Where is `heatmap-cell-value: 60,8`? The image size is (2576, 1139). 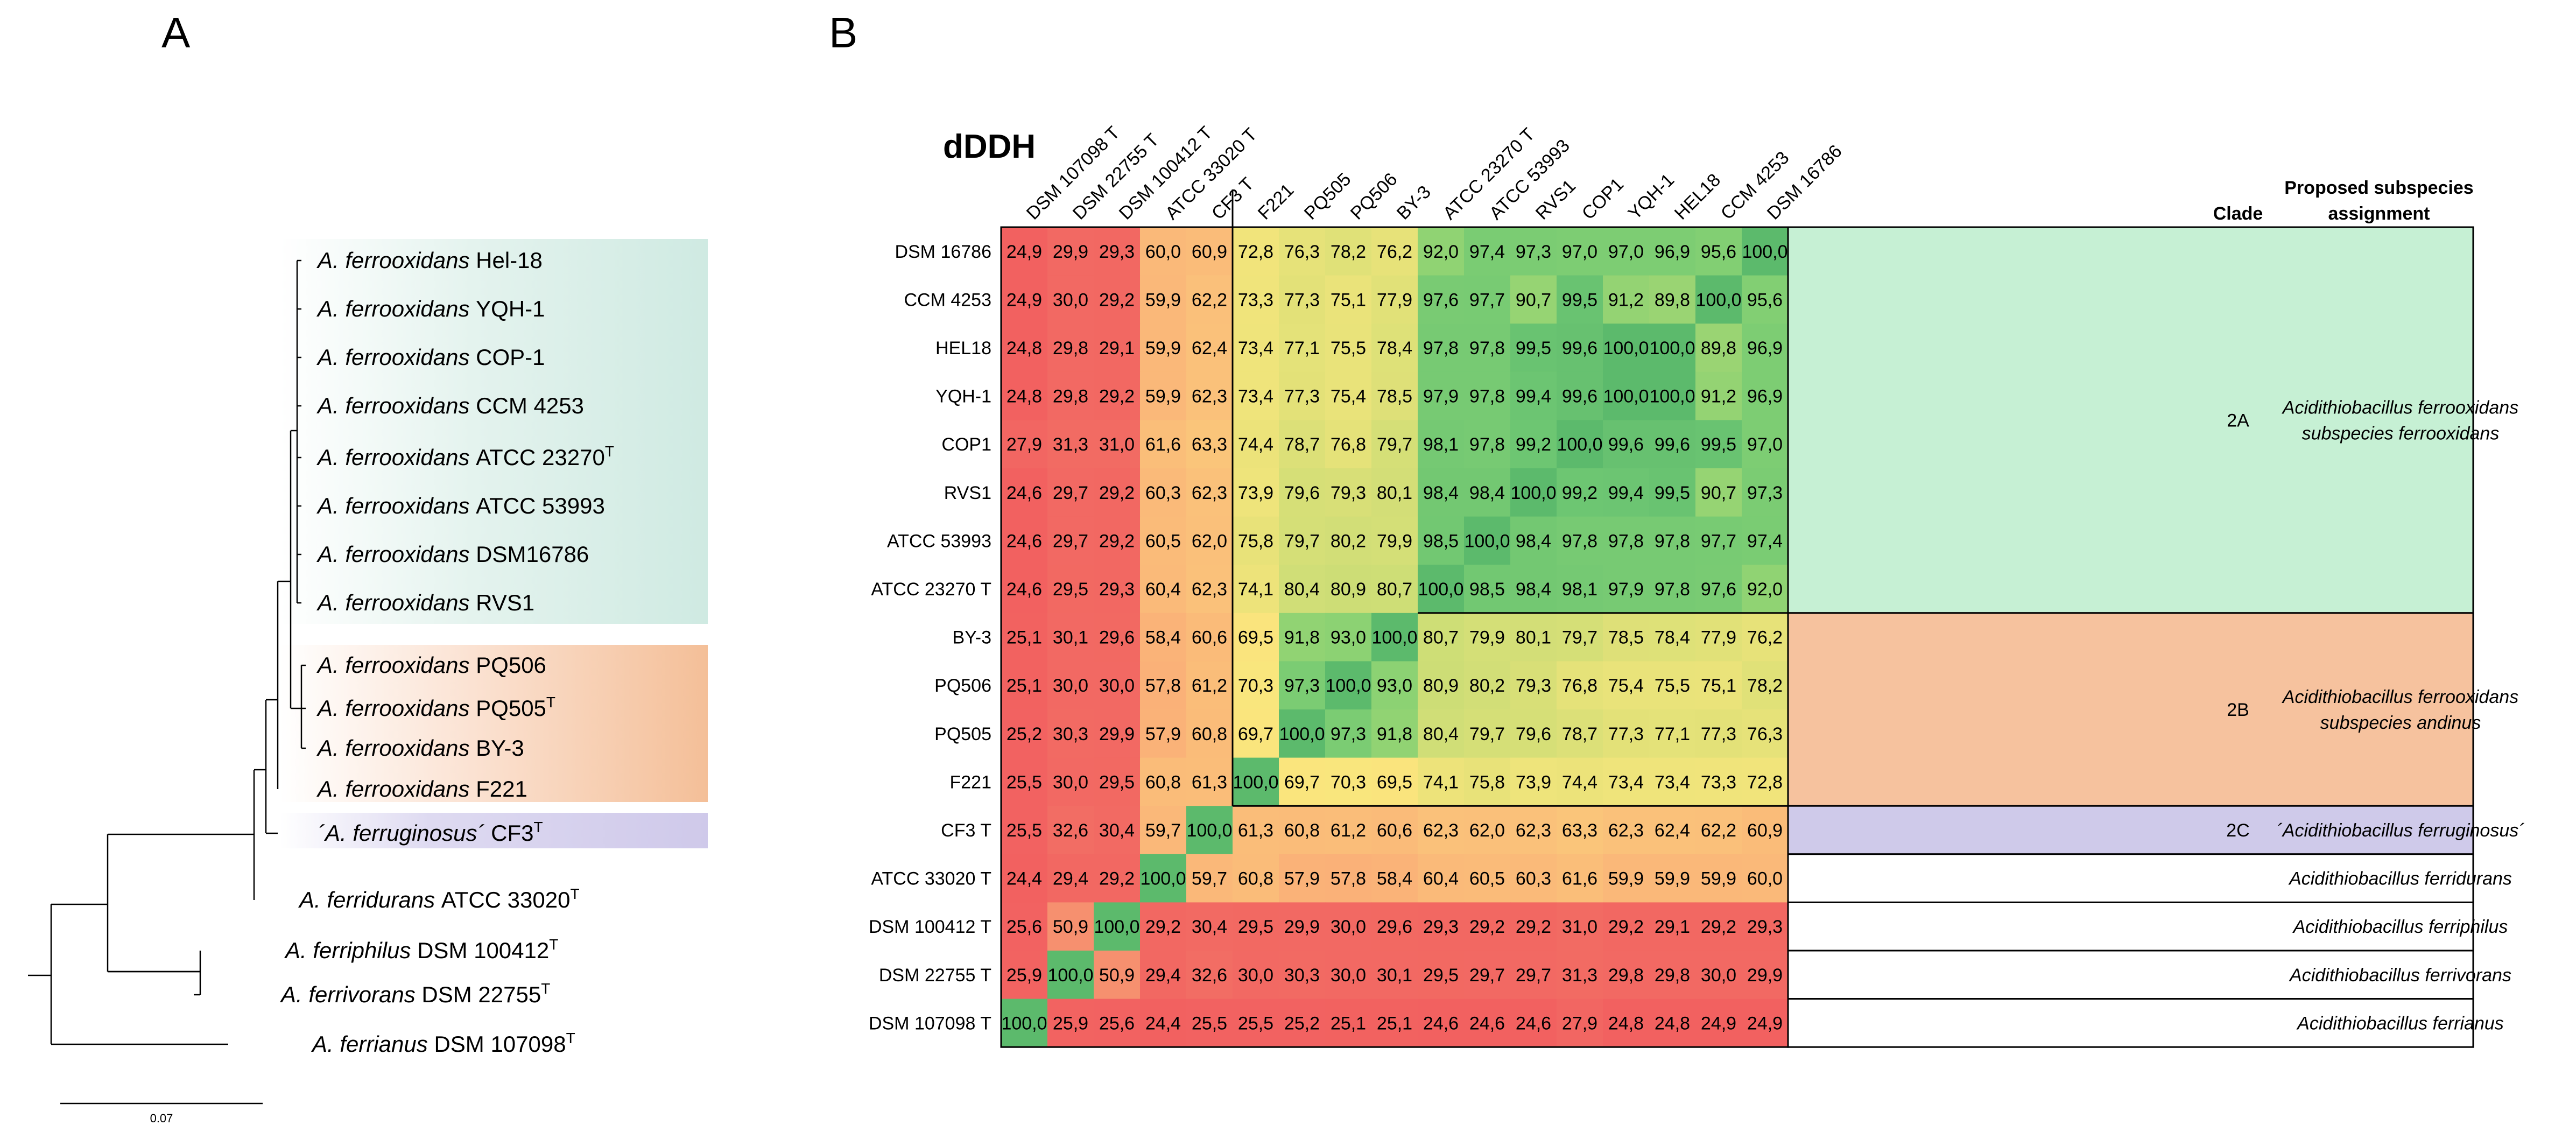 heatmap-cell-value: 60,8 is located at coordinates (1255, 879).